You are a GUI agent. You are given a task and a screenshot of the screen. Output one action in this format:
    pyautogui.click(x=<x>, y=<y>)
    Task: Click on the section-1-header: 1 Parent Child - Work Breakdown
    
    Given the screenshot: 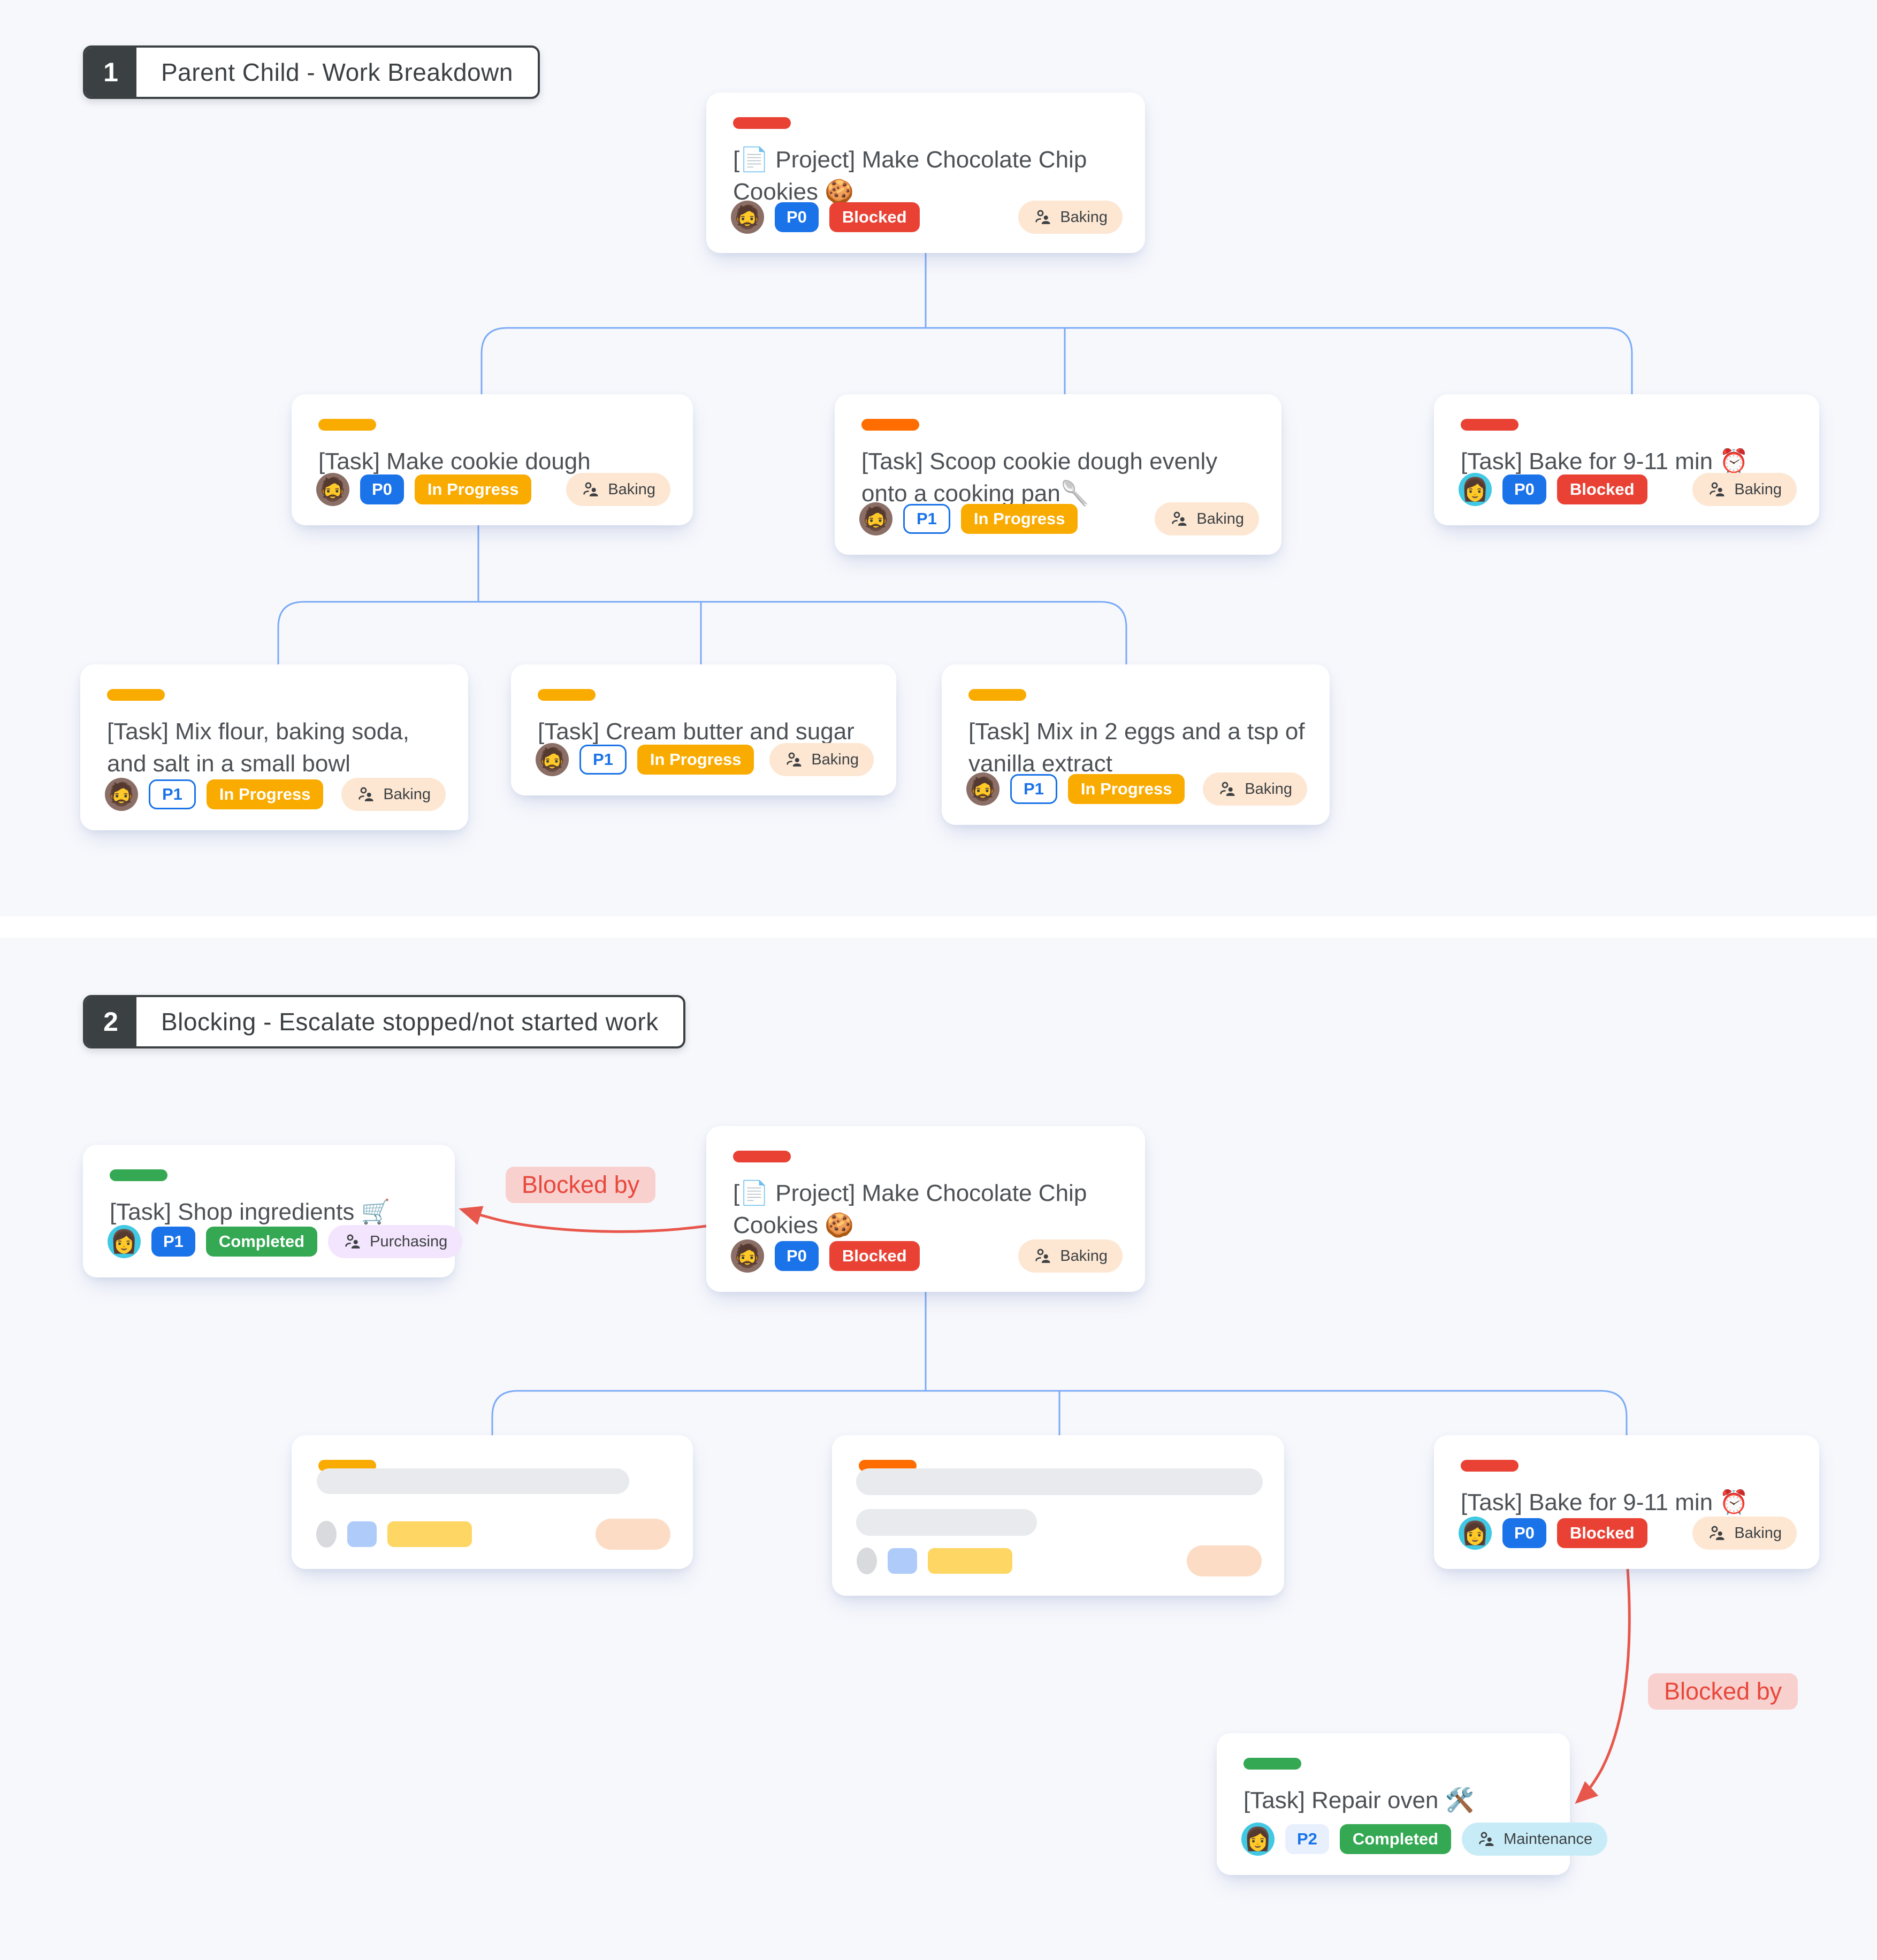 What is the action you would take?
    pyautogui.click(x=311, y=72)
    